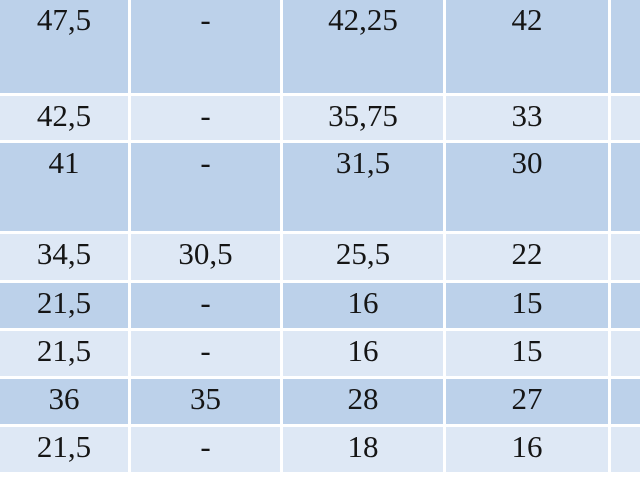 This screenshot has height=480, width=640. Describe the element at coordinates (205, 401) in the screenshot. I see `table-cell: 35` at that location.